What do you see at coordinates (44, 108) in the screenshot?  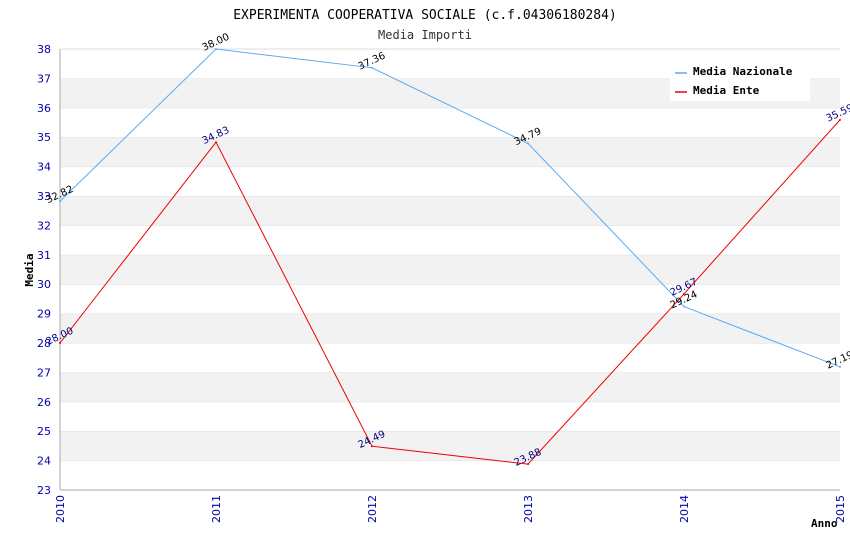 I see `y-tick-label: 36` at bounding box center [44, 108].